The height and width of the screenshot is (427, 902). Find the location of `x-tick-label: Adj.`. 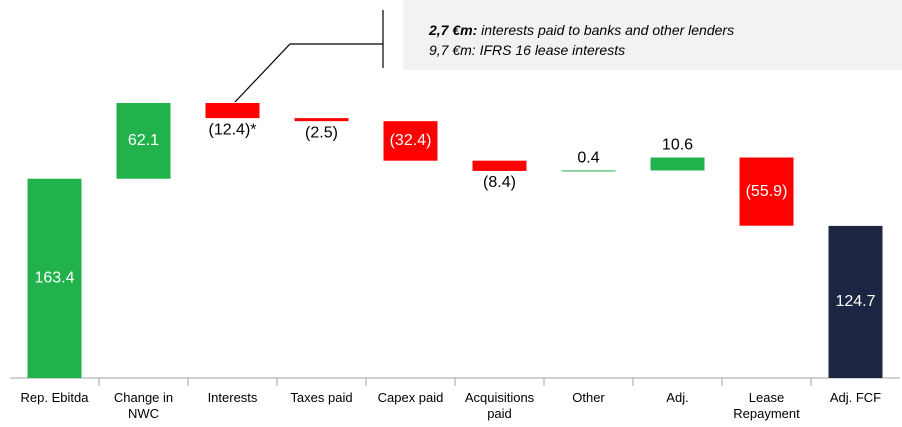

x-tick-label: Adj. is located at coordinates (677, 397).